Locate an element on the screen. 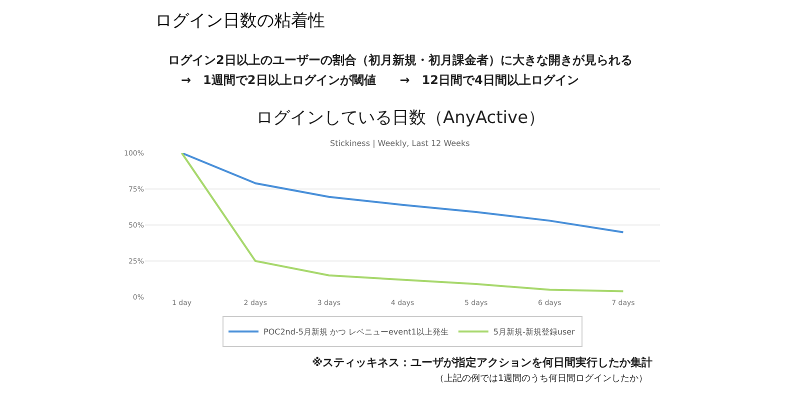 The height and width of the screenshot is (420, 800). text: ※スティッキネス：ユーザが指定アクションを何日間実行したか集計 is located at coordinates (482, 362).